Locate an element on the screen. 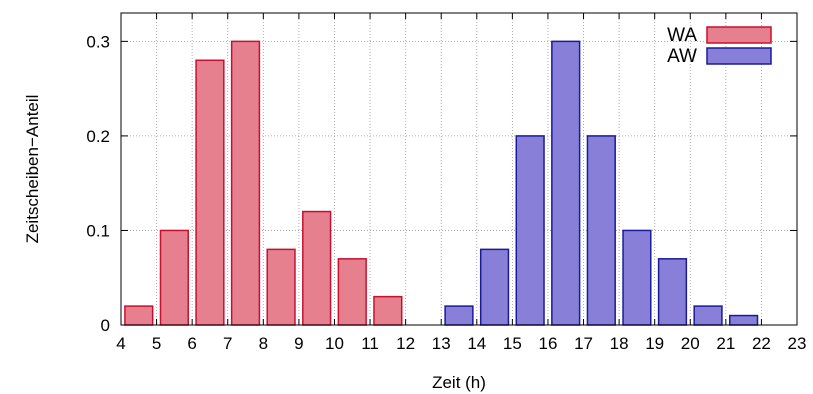 The height and width of the screenshot is (394, 813). x-tick-label: 7 is located at coordinates (227, 343).